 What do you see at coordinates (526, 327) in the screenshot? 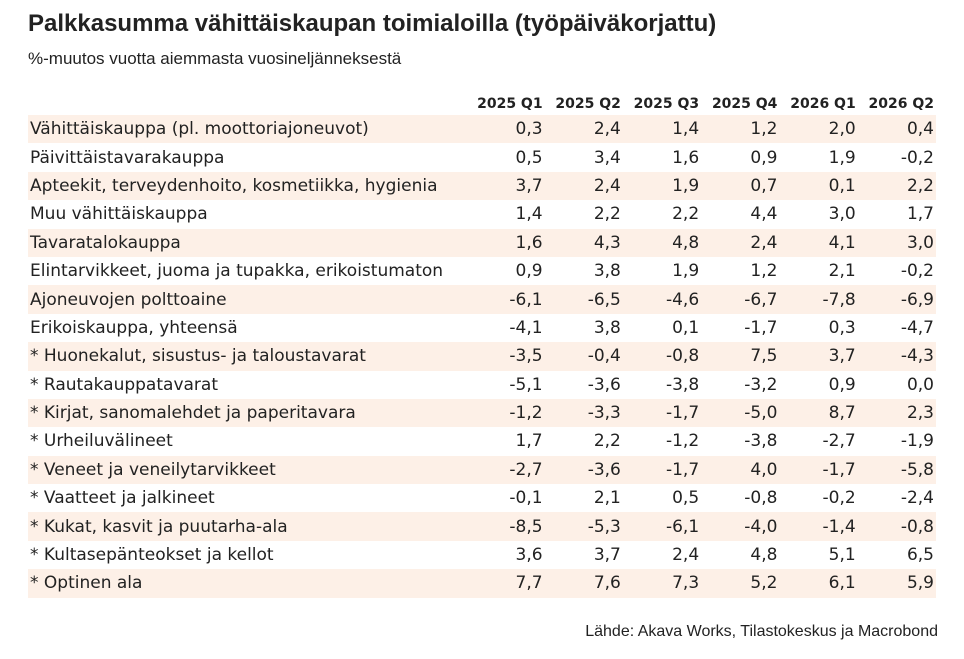
I see `value-cell: -4,1` at bounding box center [526, 327].